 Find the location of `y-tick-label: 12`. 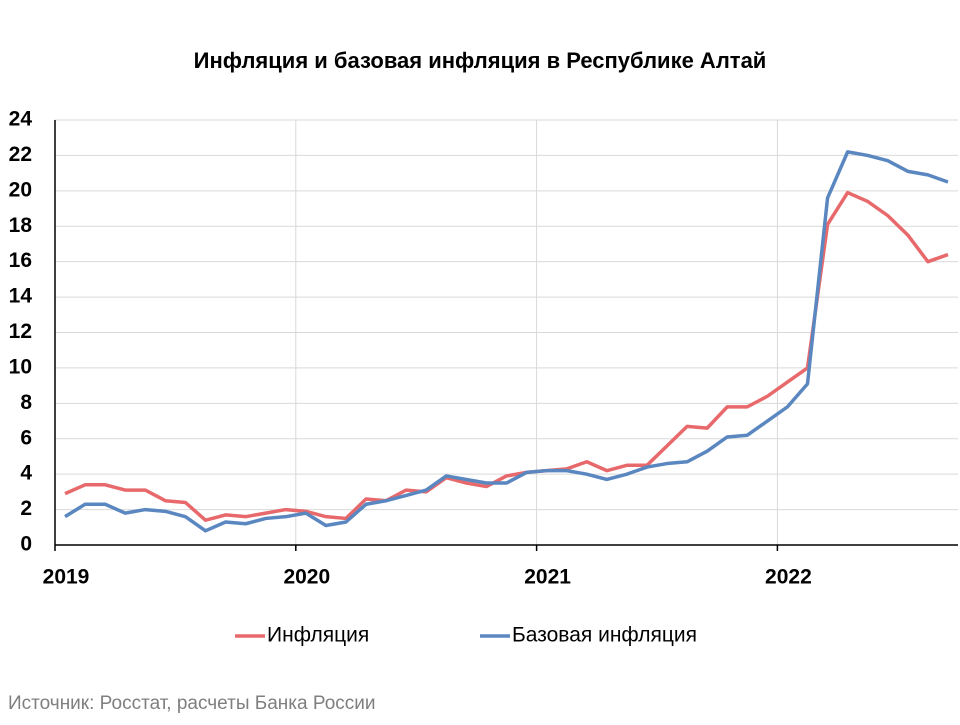

y-tick-label: 12 is located at coordinates (20, 331).